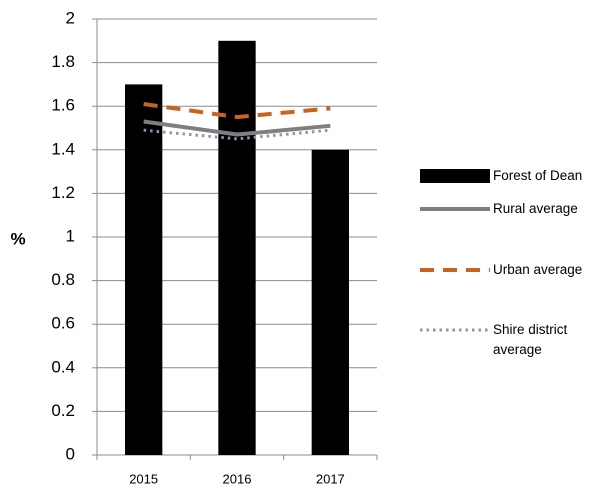  I want to click on legend-entry: Forest of Dean, so click(538, 175).